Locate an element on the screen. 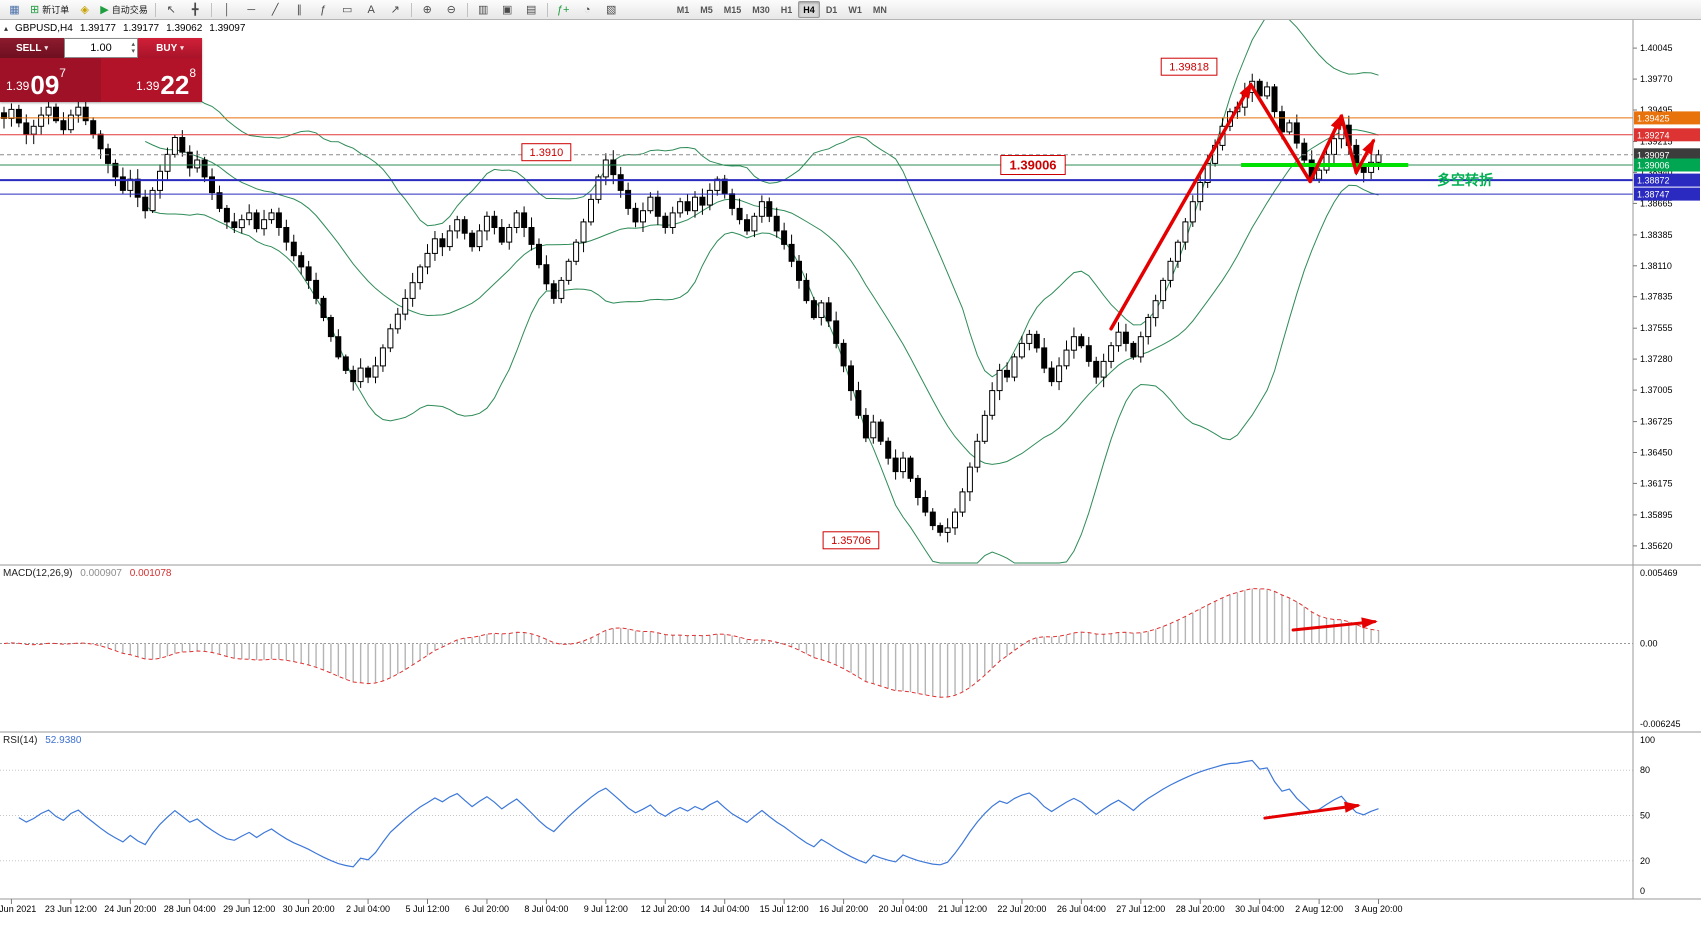  new-order-button: ⊞ 新订单 is located at coordinates (49, 9).